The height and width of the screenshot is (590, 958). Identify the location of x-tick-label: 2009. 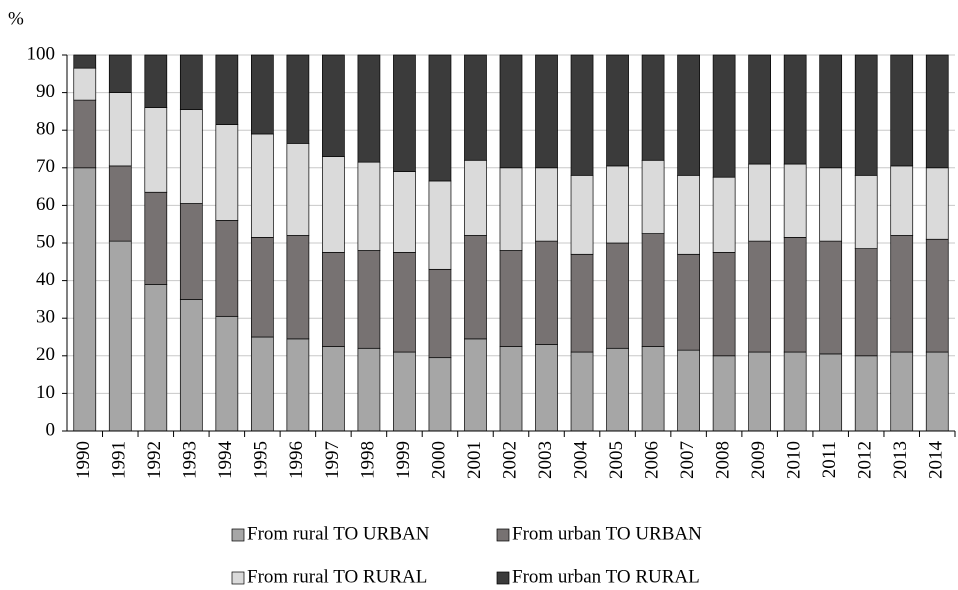
(758, 460).